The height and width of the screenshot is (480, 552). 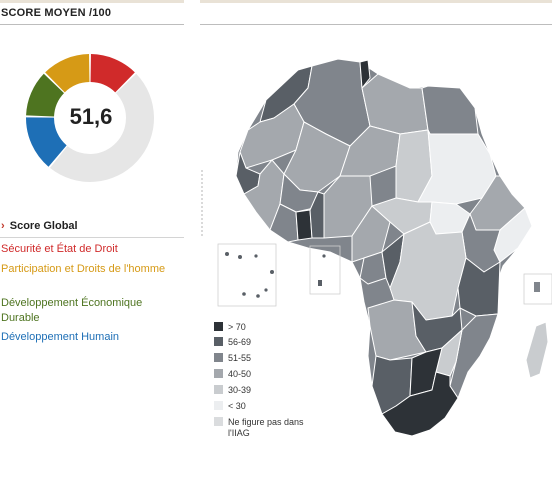 I want to click on score-global-item: › Score Global, so click(x=39, y=226).